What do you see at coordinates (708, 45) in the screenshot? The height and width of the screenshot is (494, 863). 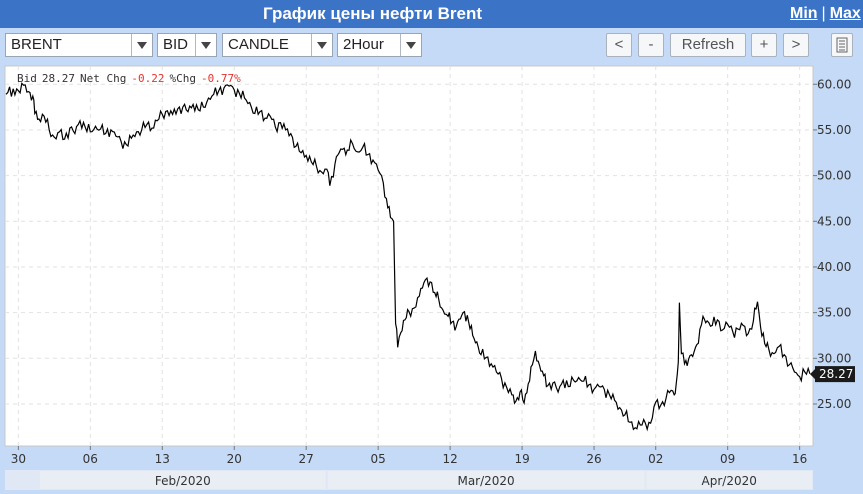 I see `refresh-button: Refresh` at bounding box center [708, 45].